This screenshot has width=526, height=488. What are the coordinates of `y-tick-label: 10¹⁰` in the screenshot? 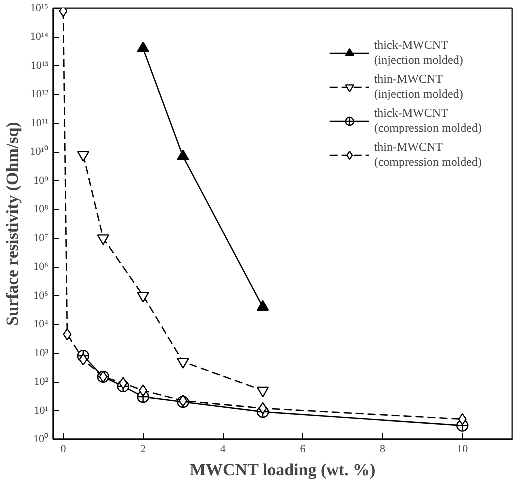 It's located at (39, 151).